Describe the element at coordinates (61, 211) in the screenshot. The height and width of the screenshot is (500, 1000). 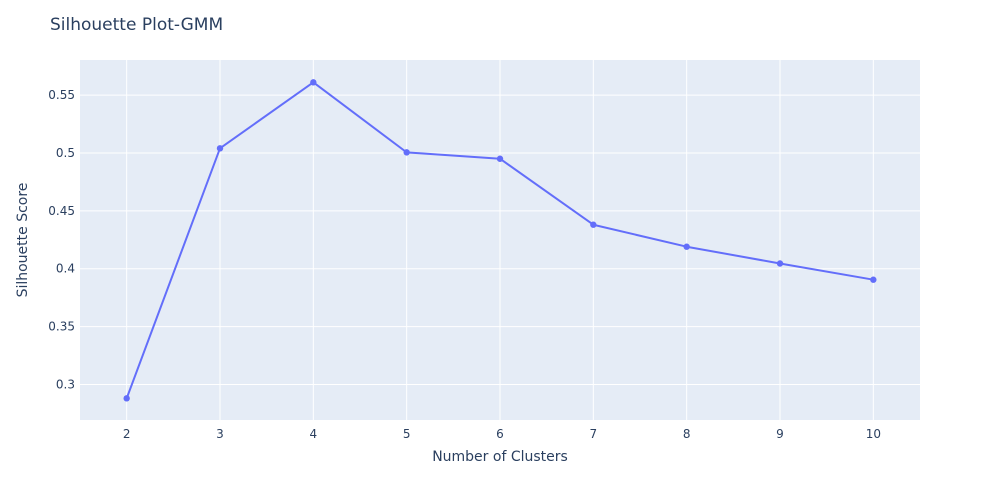
I see `y-tick-label: 0.45` at that location.